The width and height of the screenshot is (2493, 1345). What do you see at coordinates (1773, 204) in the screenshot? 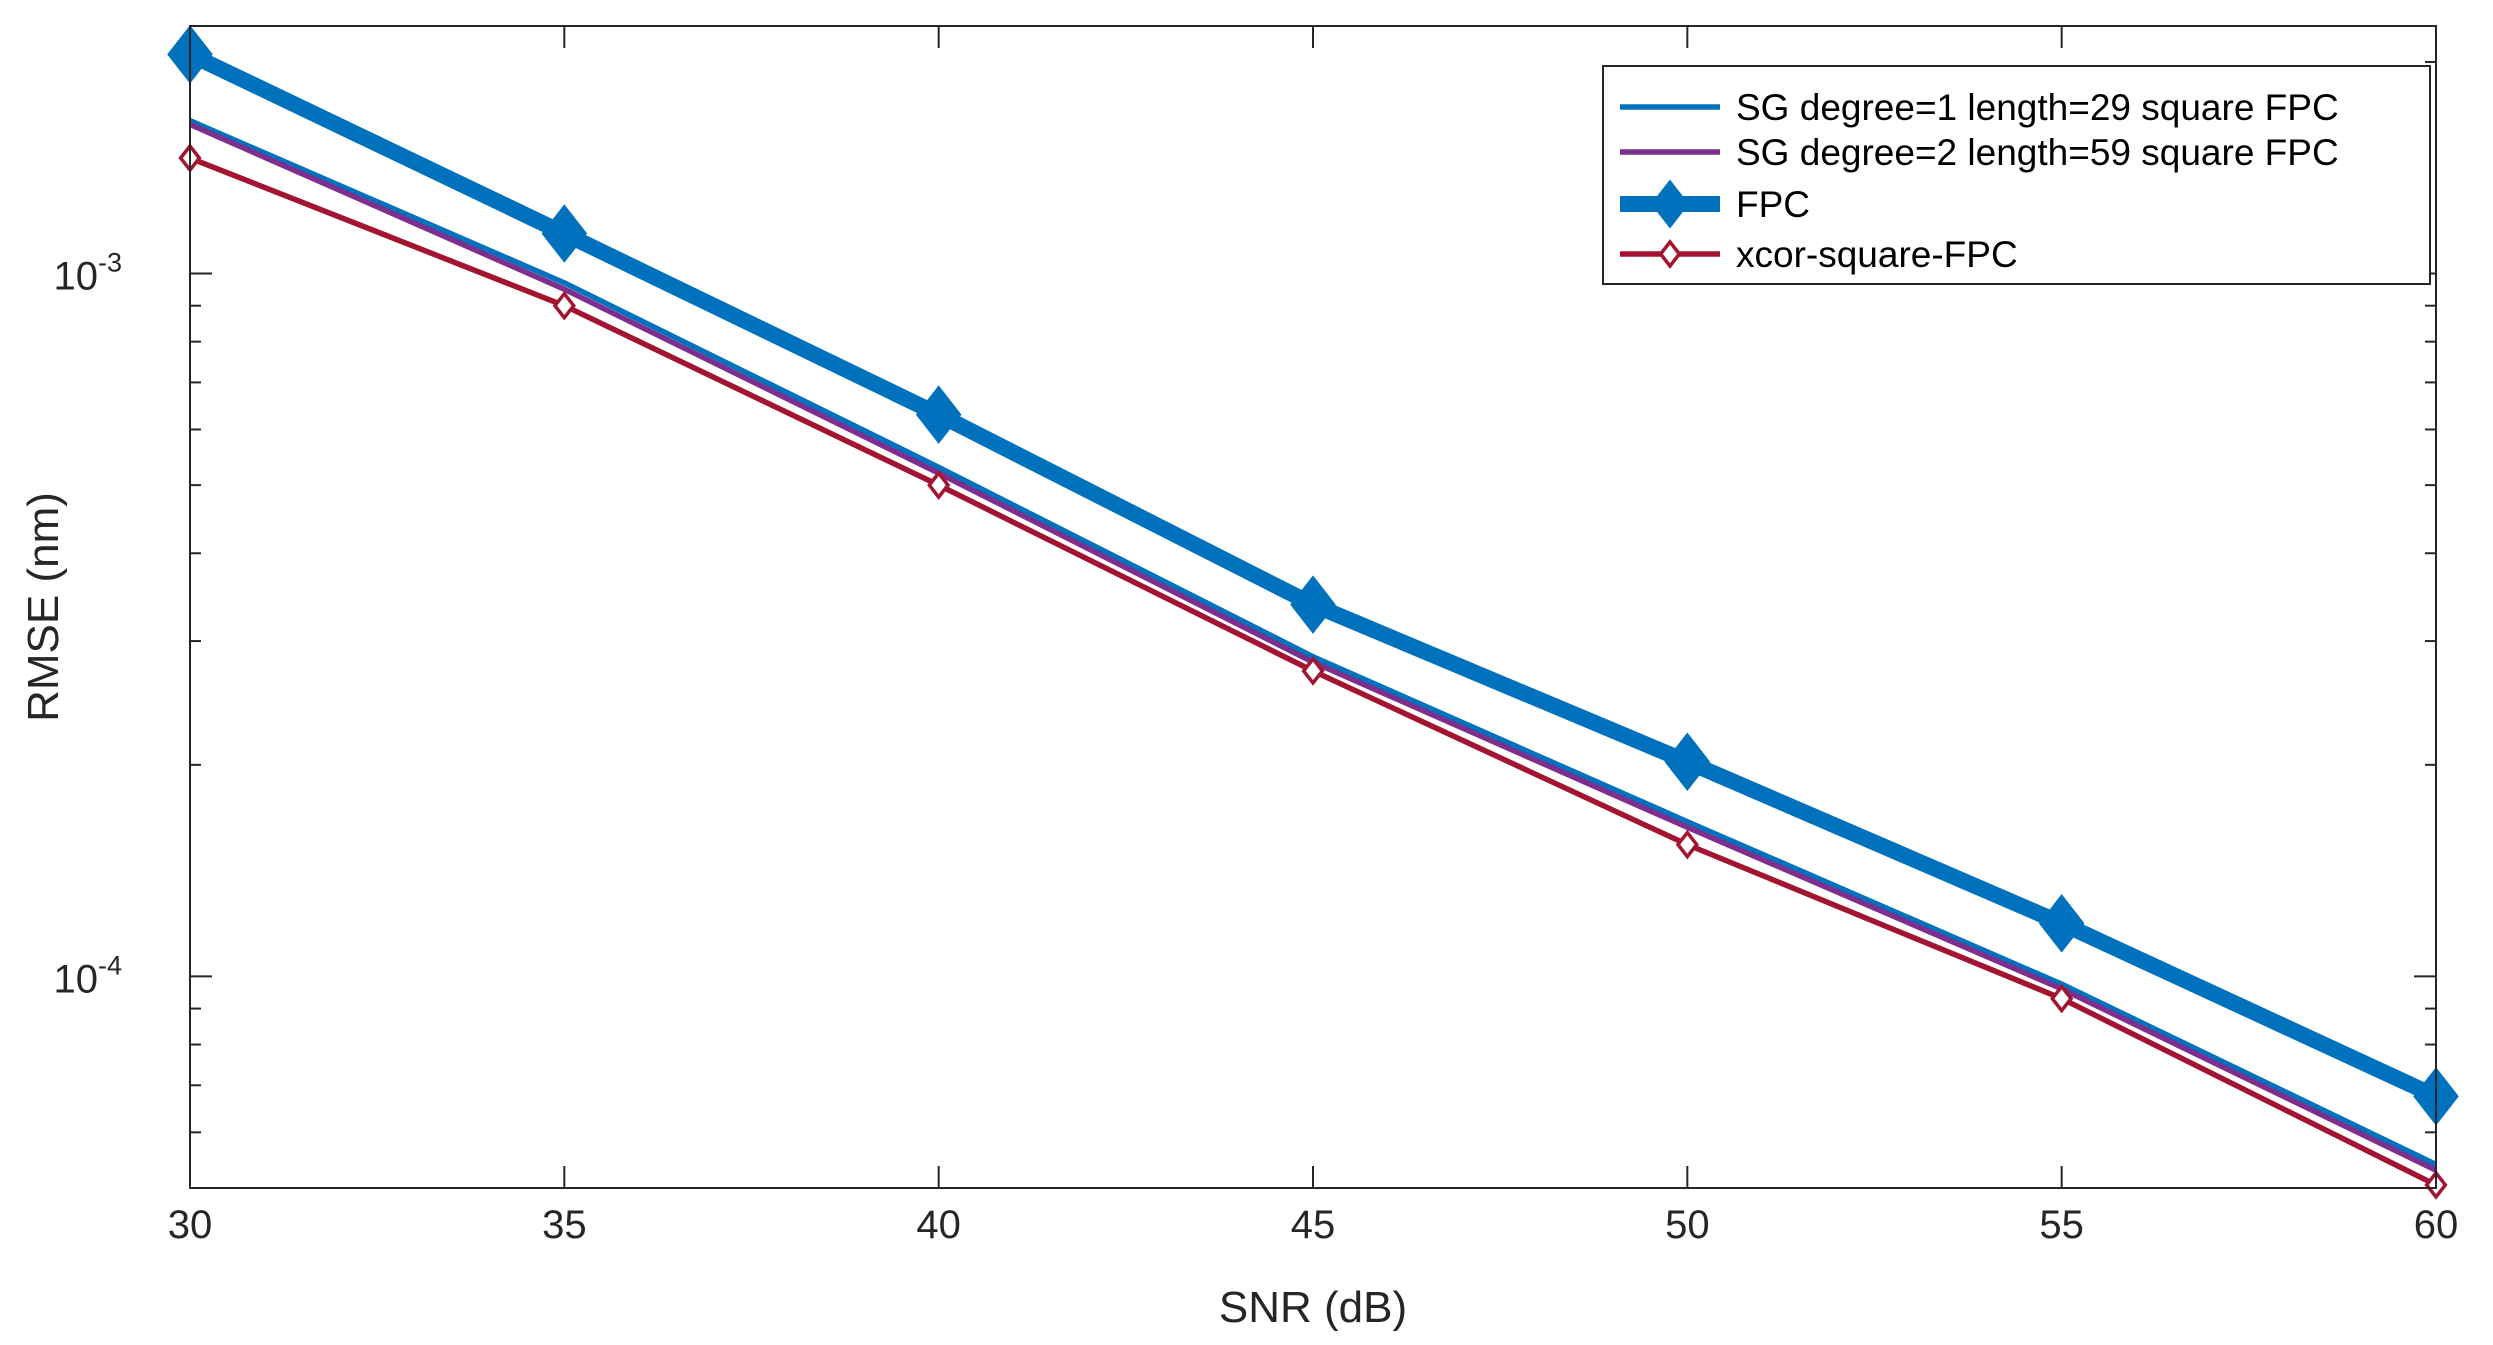
I see `legend-label-3: FPC` at bounding box center [1773, 204].